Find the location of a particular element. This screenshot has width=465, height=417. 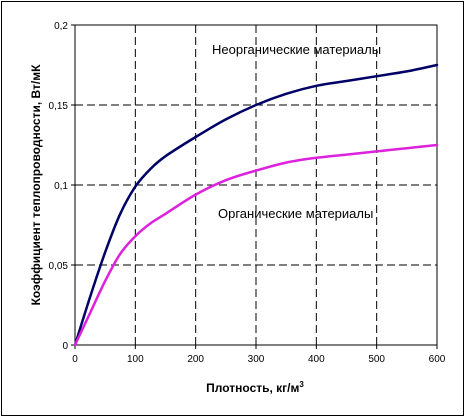

y-tick-label: 0,15 is located at coordinates (59, 106).